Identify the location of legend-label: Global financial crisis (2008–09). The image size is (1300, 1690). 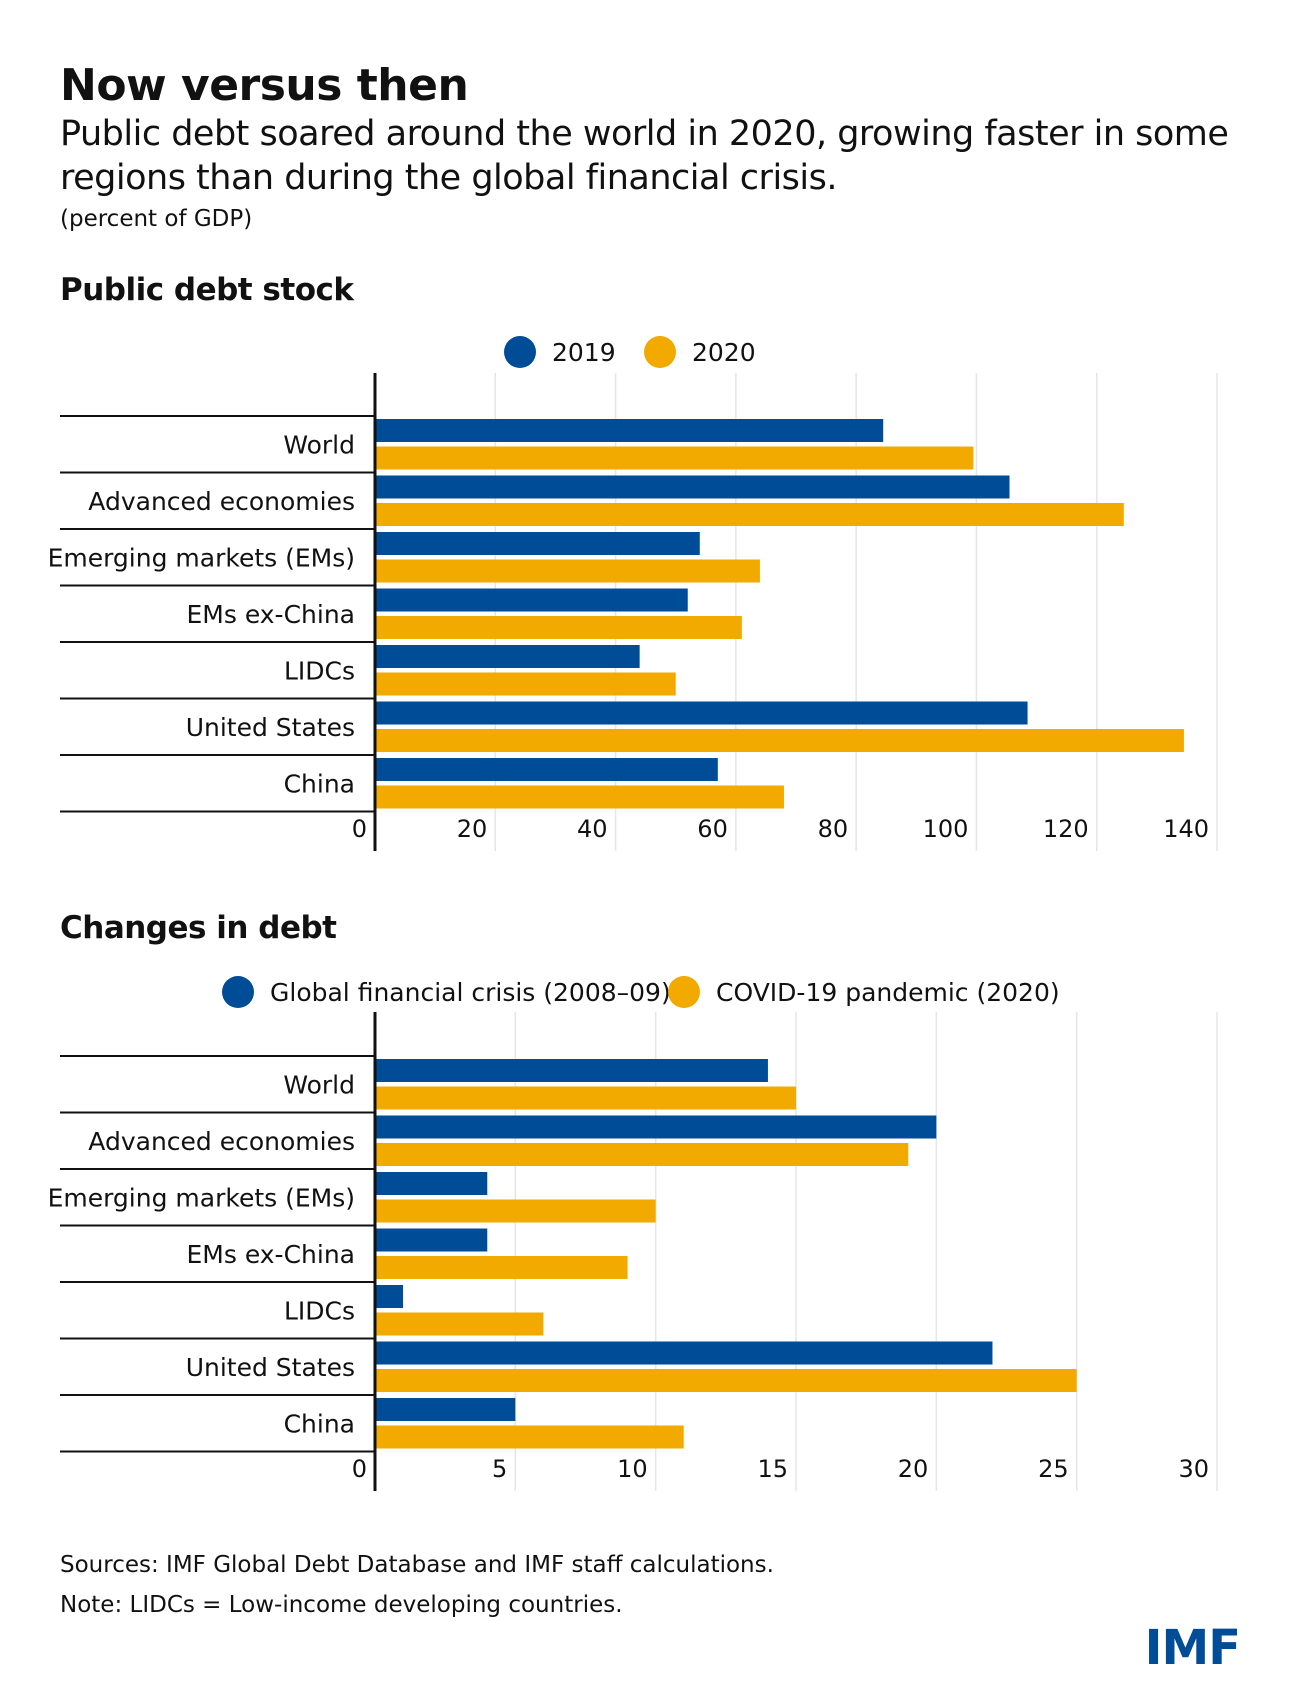
(470, 992).